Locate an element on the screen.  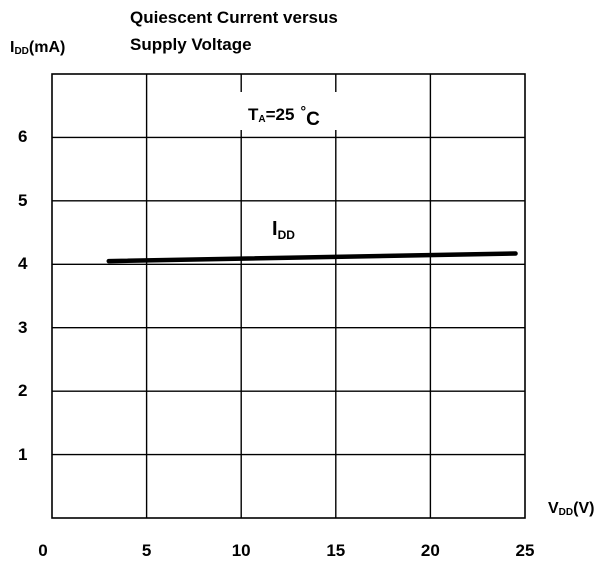
x-tick-label: 20 is located at coordinates (430, 550).